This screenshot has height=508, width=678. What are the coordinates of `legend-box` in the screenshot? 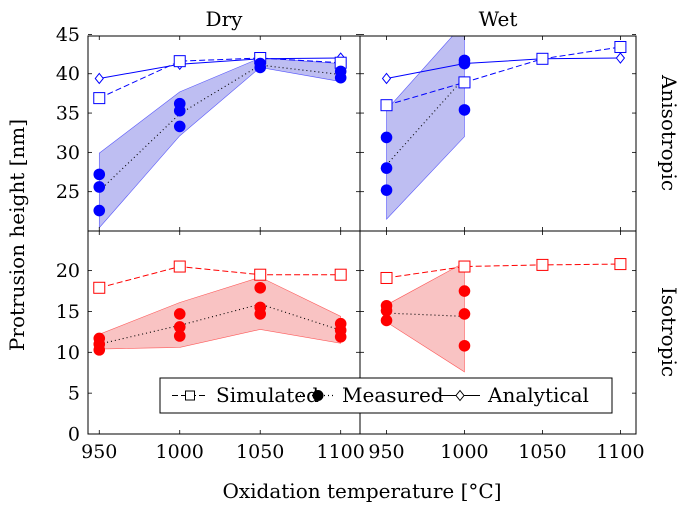 It's located at (386, 395).